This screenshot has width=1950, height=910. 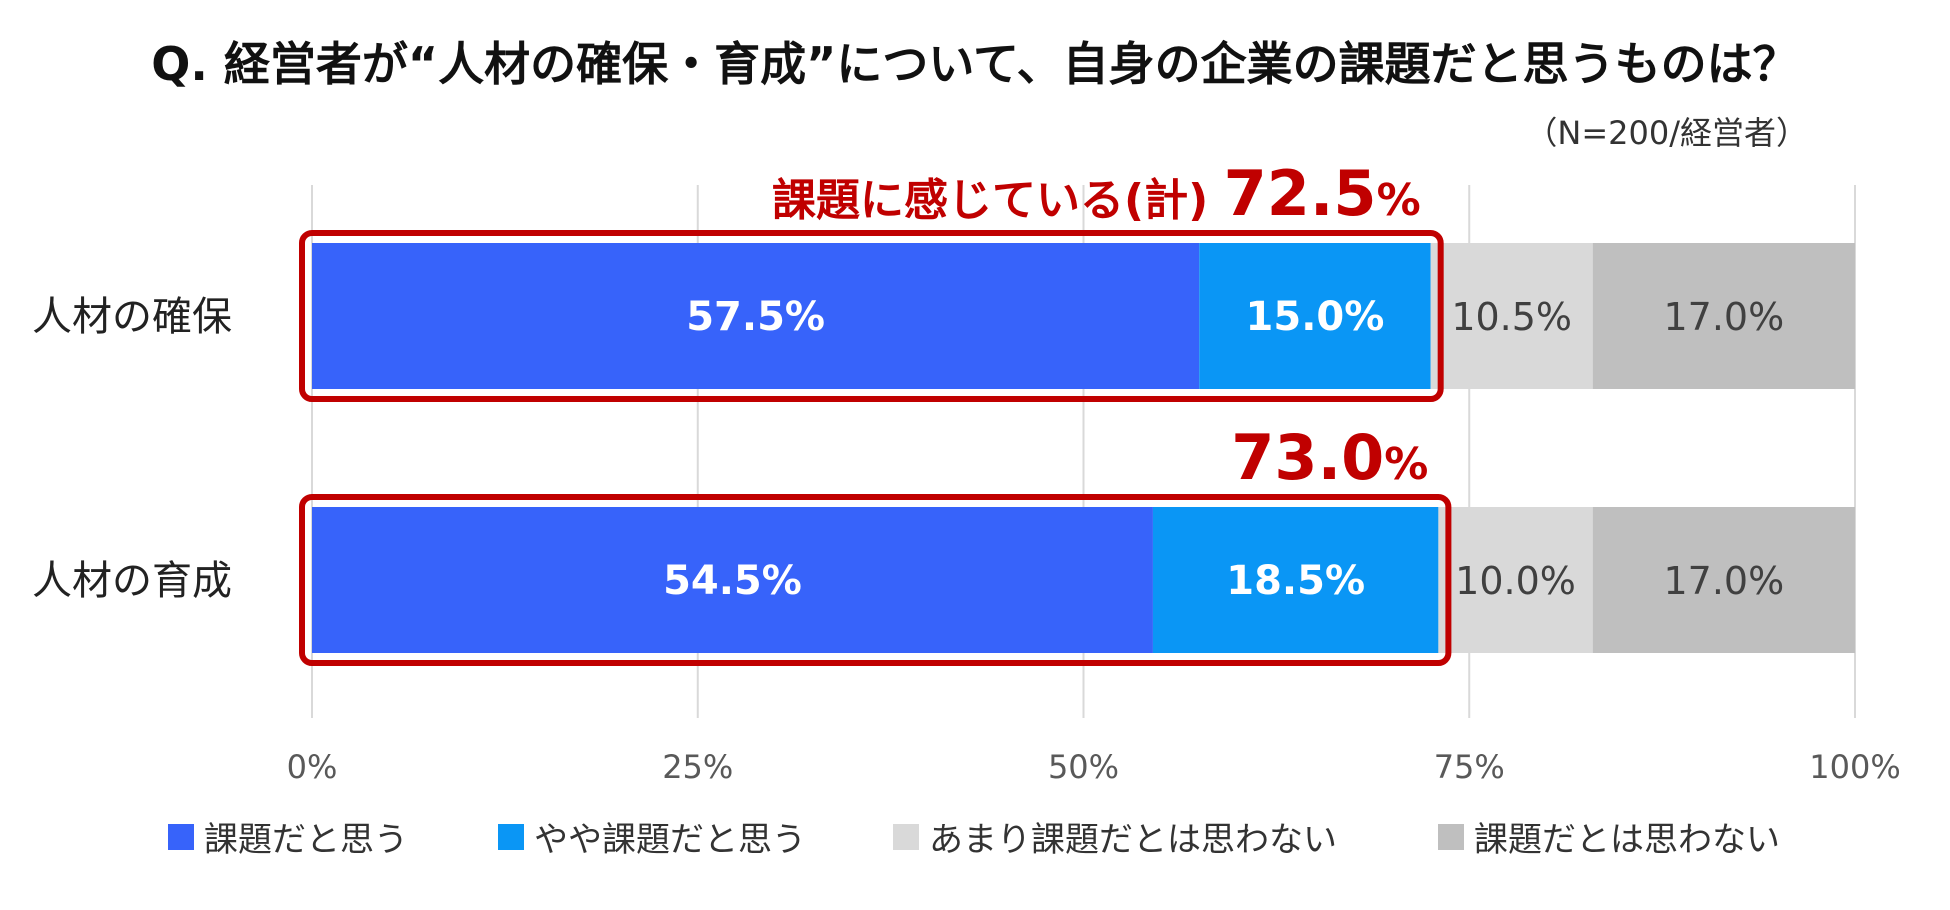 What do you see at coordinates (1300, 193) in the screenshot?
I see `annotation-value: 72.5` at bounding box center [1300, 193].